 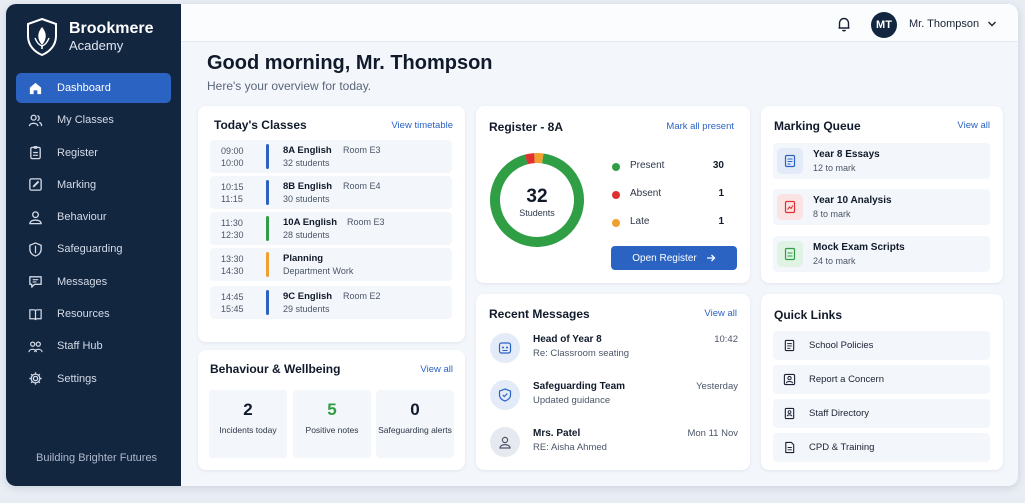 What do you see at coordinates (664, 258) in the screenshot?
I see `button-label: Open Register` at bounding box center [664, 258].